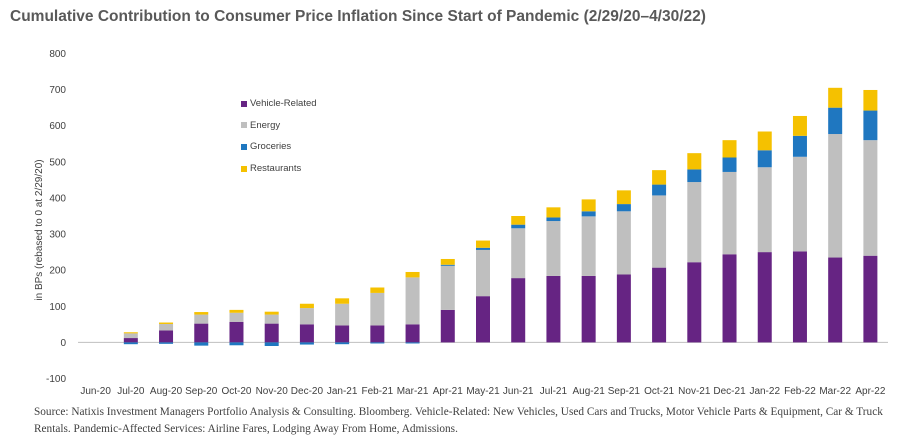  I want to click on y-tick-label: 800, so click(57, 54).